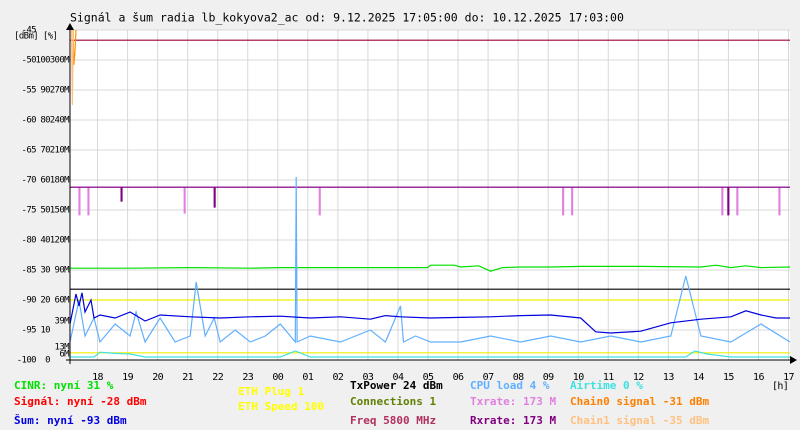 This screenshot has height=430, width=800. What do you see at coordinates (60, 241) in the screenshot?
I see `y3-tick-label: 120M` at bounding box center [60, 241].